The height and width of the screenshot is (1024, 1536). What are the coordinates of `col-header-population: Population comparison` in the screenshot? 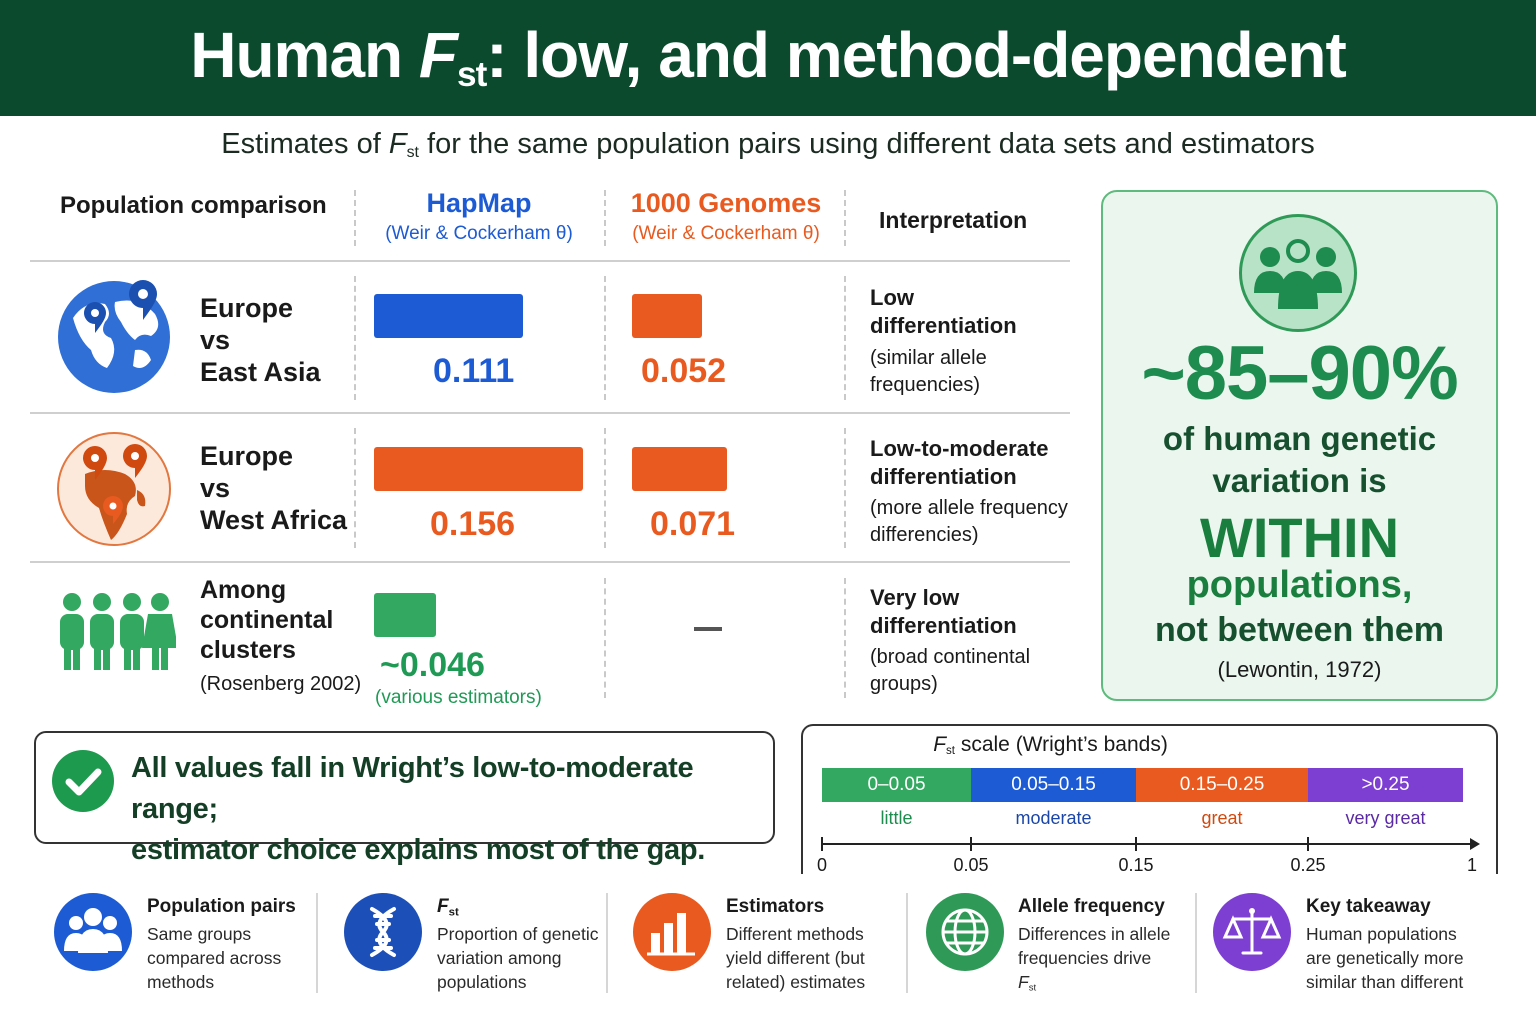 It's located at (193, 205).